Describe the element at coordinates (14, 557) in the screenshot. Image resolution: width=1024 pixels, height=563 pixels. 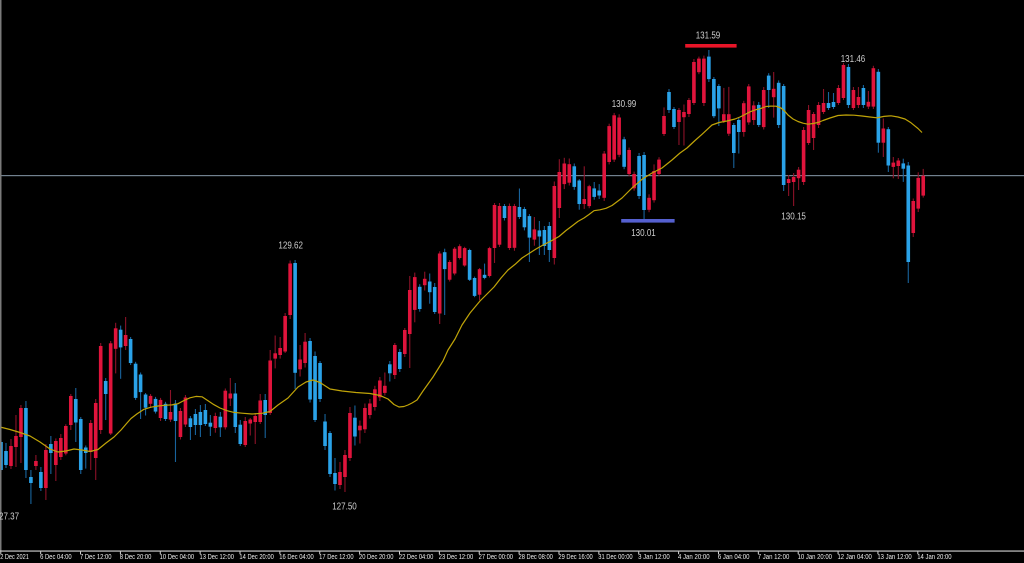
I see `svg-text: 2 Dec 2021` at that location.